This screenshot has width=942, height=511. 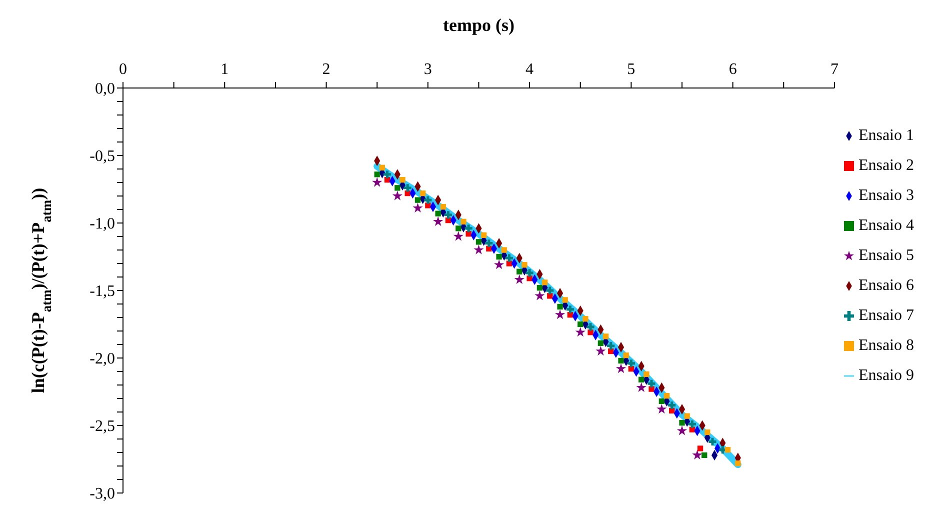 What do you see at coordinates (478, 24) in the screenshot?
I see `x-axis-title: tempo (s)` at bounding box center [478, 24].